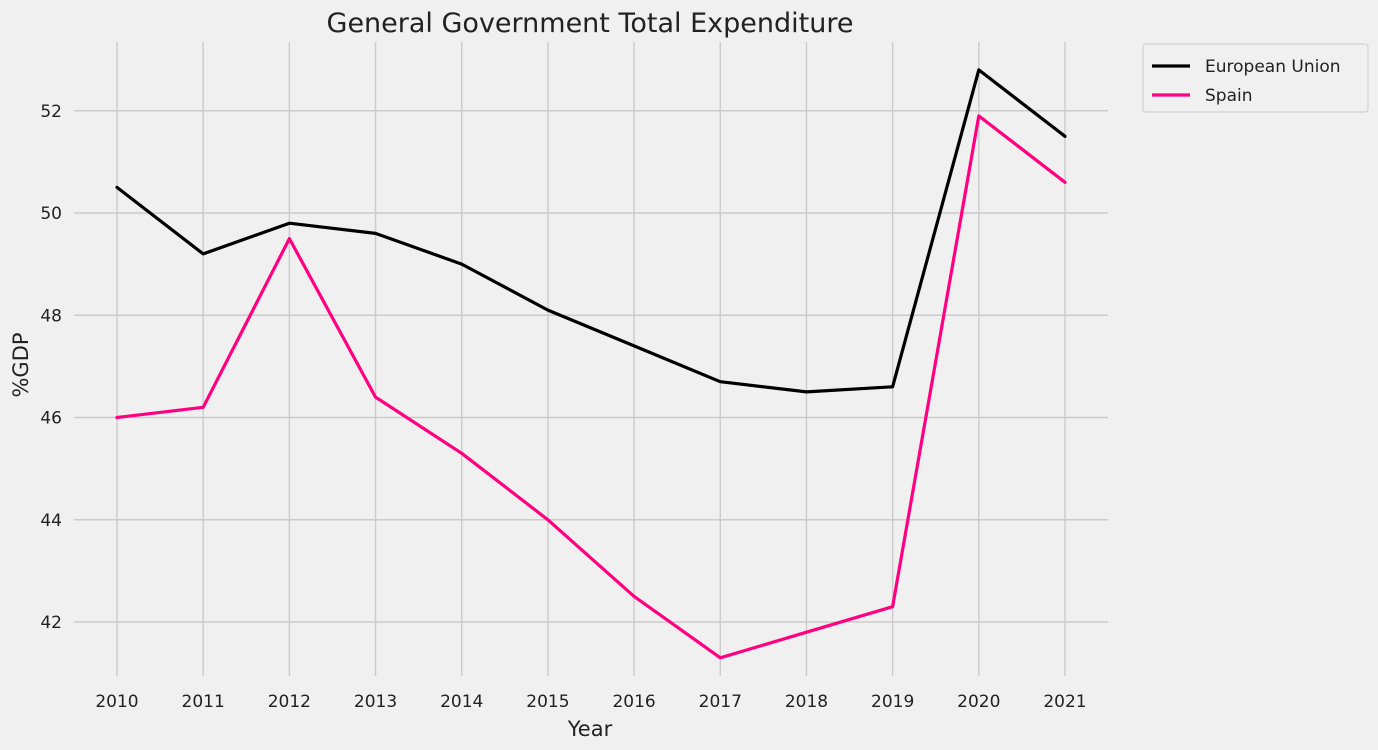 Image resolution: width=1378 pixels, height=750 pixels. What do you see at coordinates (806, 702) in the screenshot?
I see `x-tick-label-2018: 2018` at bounding box center [806, 702].